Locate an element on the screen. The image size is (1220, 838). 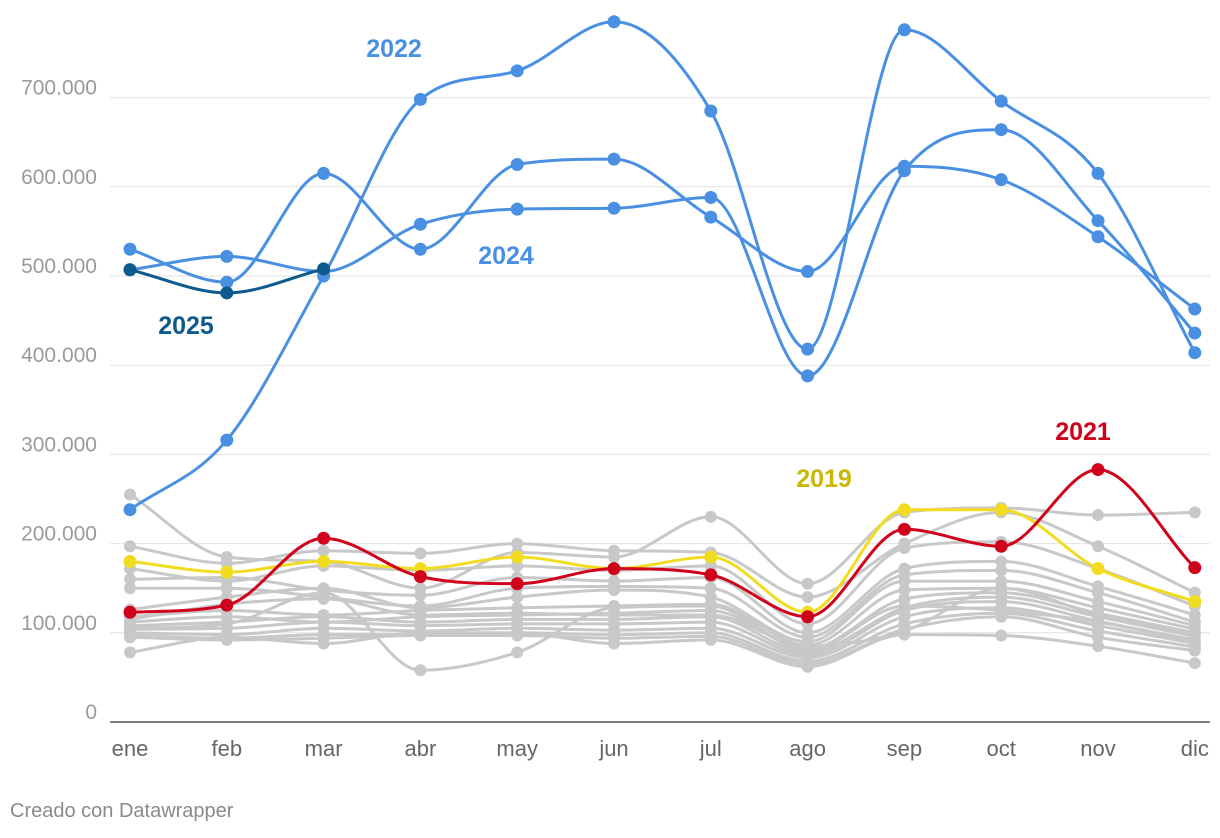
data-point-2022-feb is located at coordinates (227, 440).